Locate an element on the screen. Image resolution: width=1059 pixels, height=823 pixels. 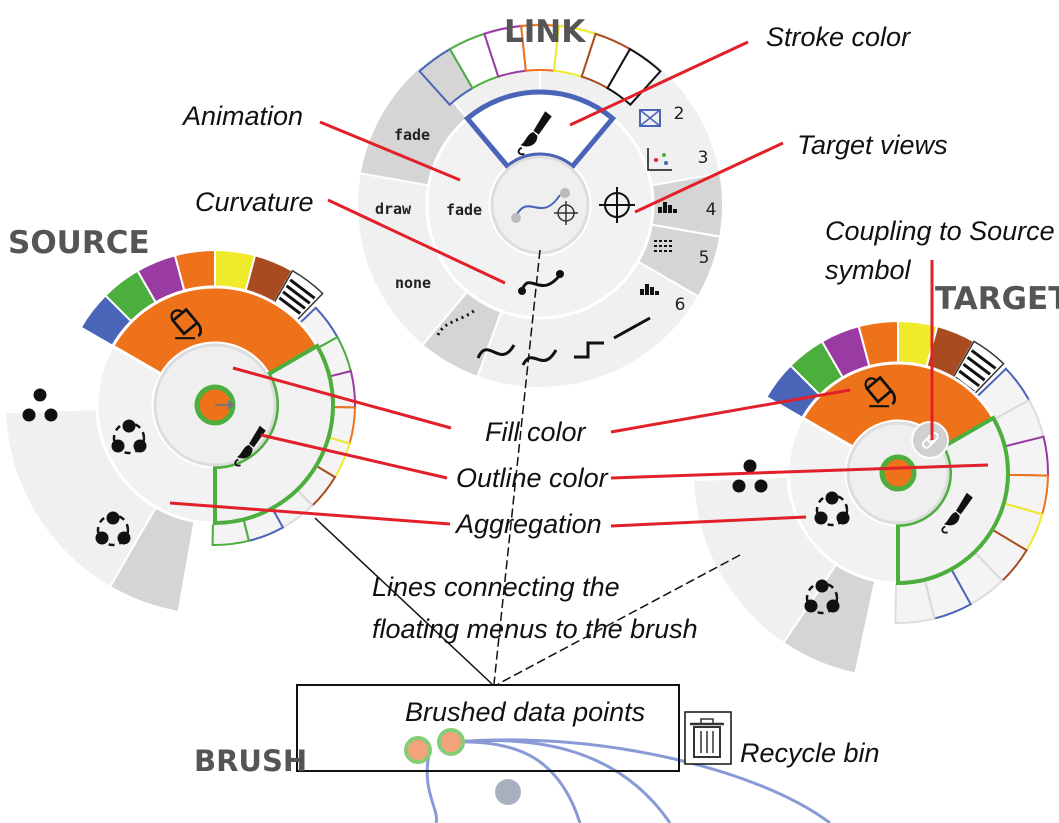
target-header: TARGET is located at coordinates (997, 299).